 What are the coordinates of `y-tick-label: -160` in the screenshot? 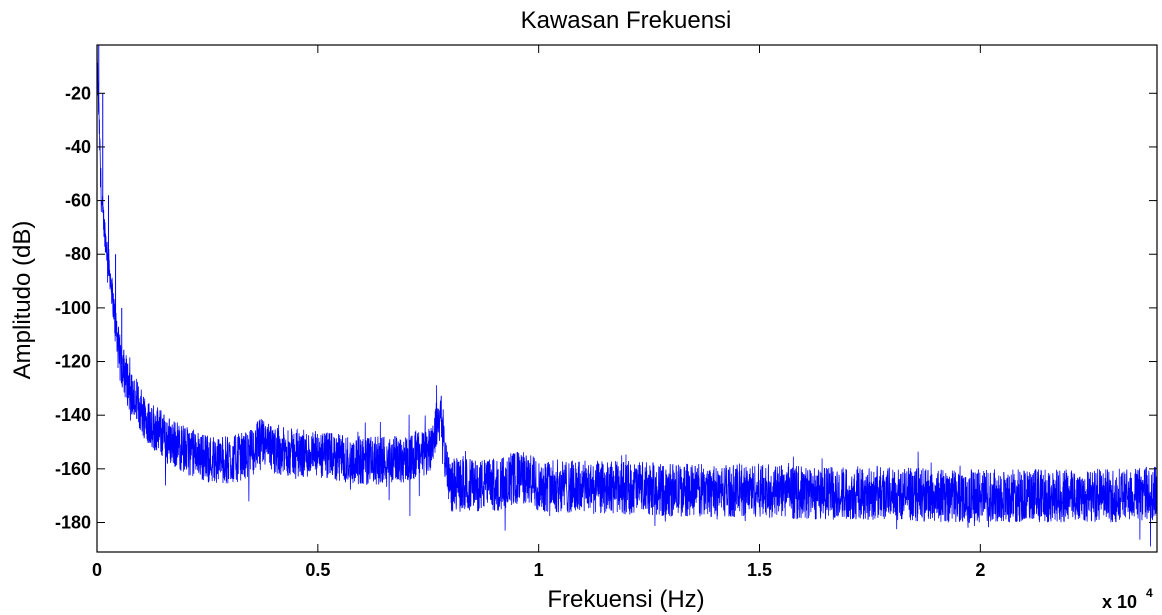 It's located at (73, 469).